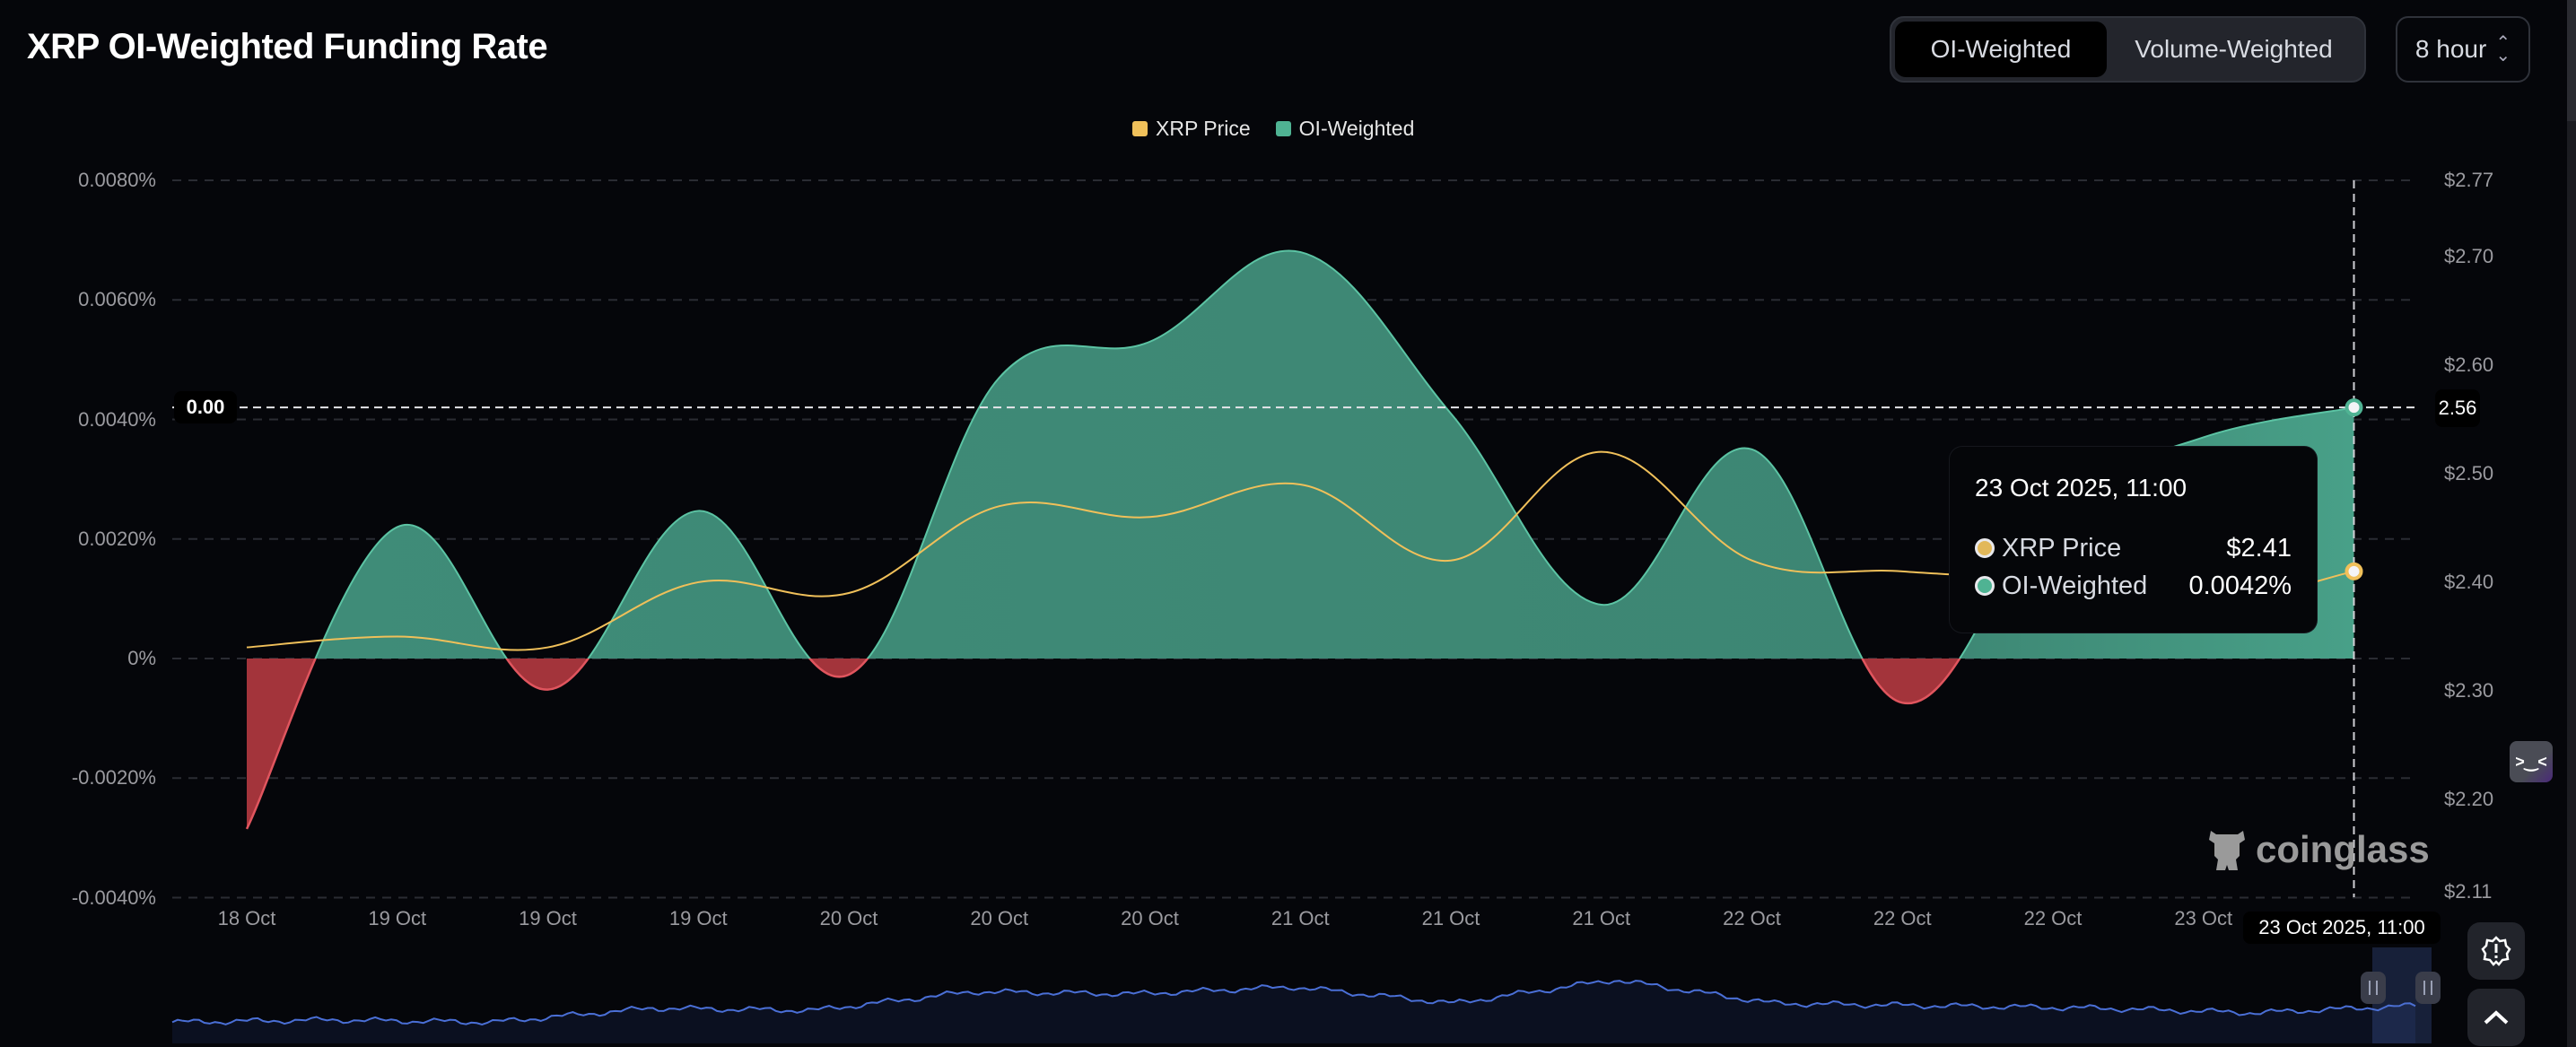 The width and height of the screenshot is (2576, 1047). What do you see at coordinates (2469, 690) in the screenshot?
I see `right-axis-tick-label: $2.30` at bounding box center [2469, 690].